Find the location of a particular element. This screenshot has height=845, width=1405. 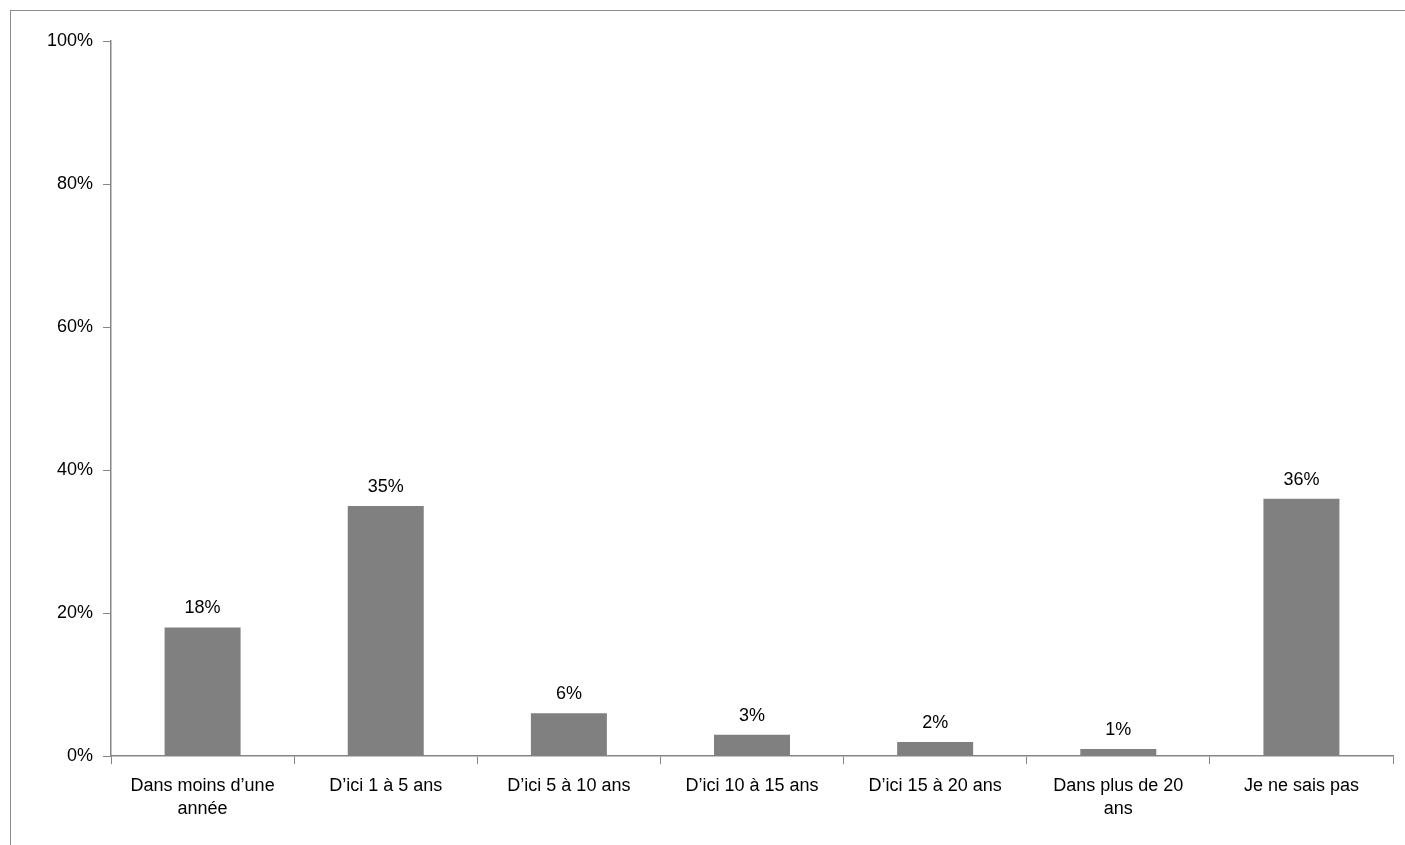

data-label: 36% is located at coordinates (1301, 478).